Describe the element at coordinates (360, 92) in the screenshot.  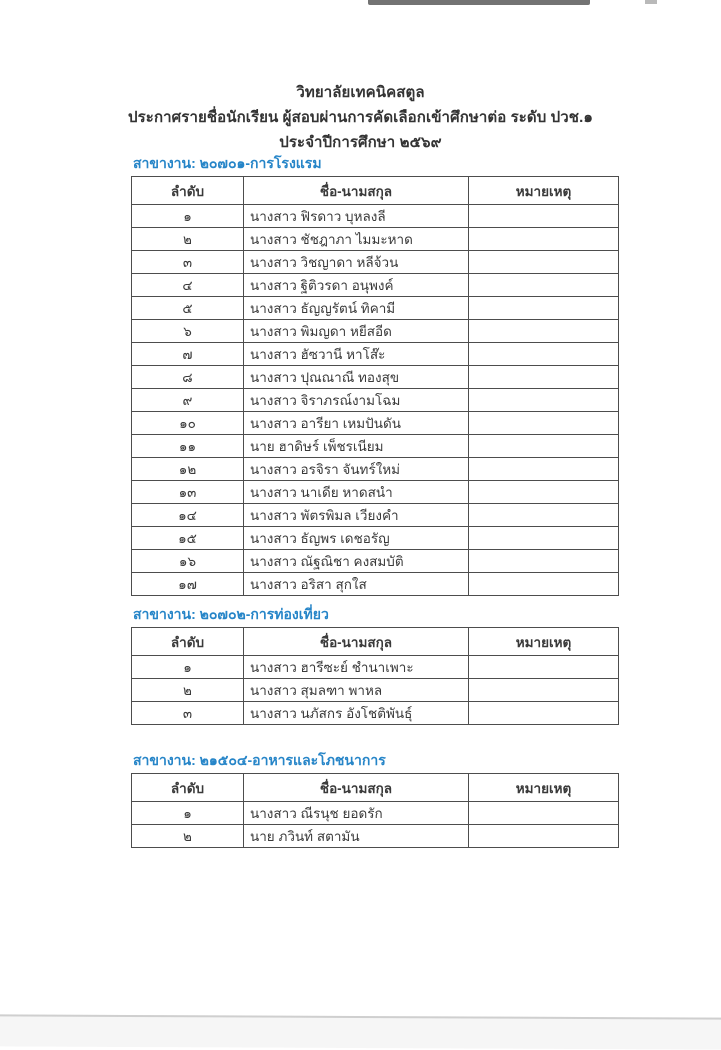
I see `college-name: วิทยาลัยเทคนิคสตูล` at that location.